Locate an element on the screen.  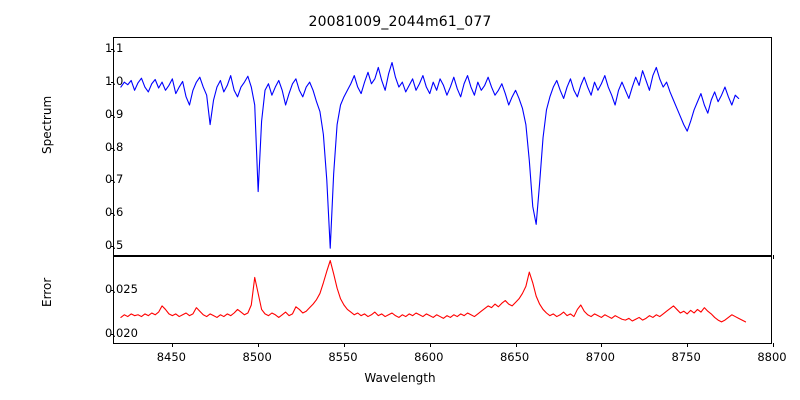
x-ticklabel: 8750 is located at coordinates (686, 357).